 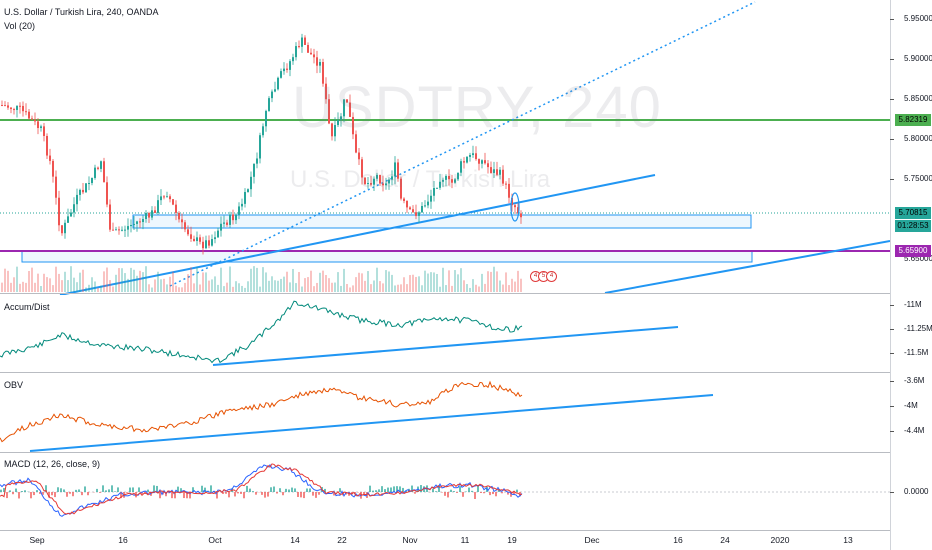 I want to click on obv-tick: -4.4M, so click(x=914, y=430).